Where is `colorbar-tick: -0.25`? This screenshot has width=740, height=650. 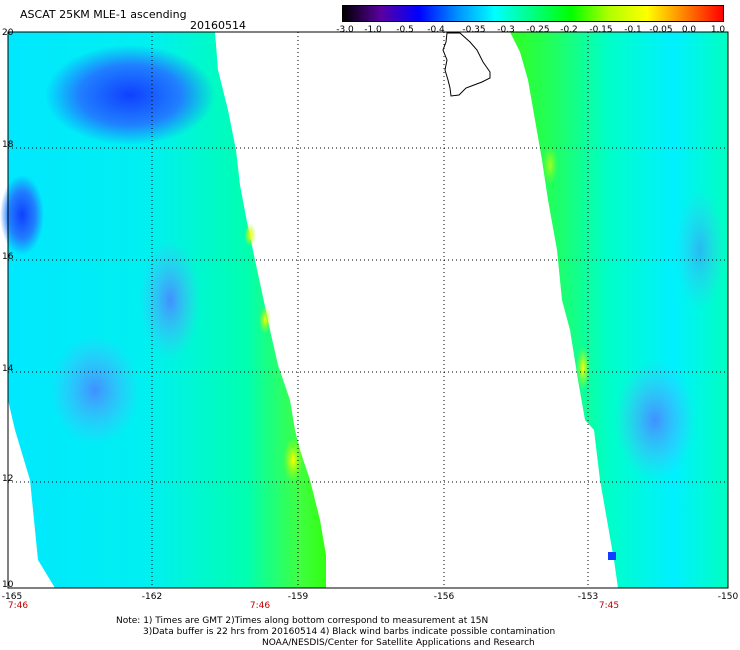 colorbar-tick: -0.25 is located at coordinates (538, 30).